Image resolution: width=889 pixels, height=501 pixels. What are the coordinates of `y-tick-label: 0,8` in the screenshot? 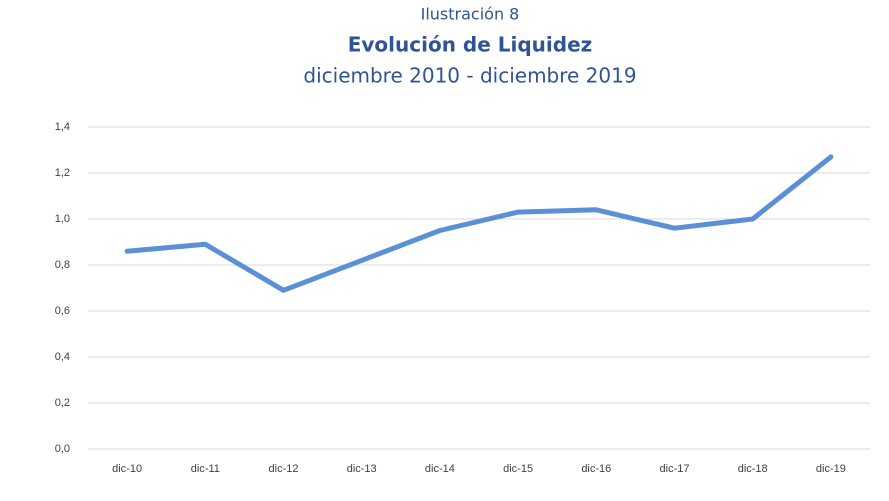 It's located at (62, 265).